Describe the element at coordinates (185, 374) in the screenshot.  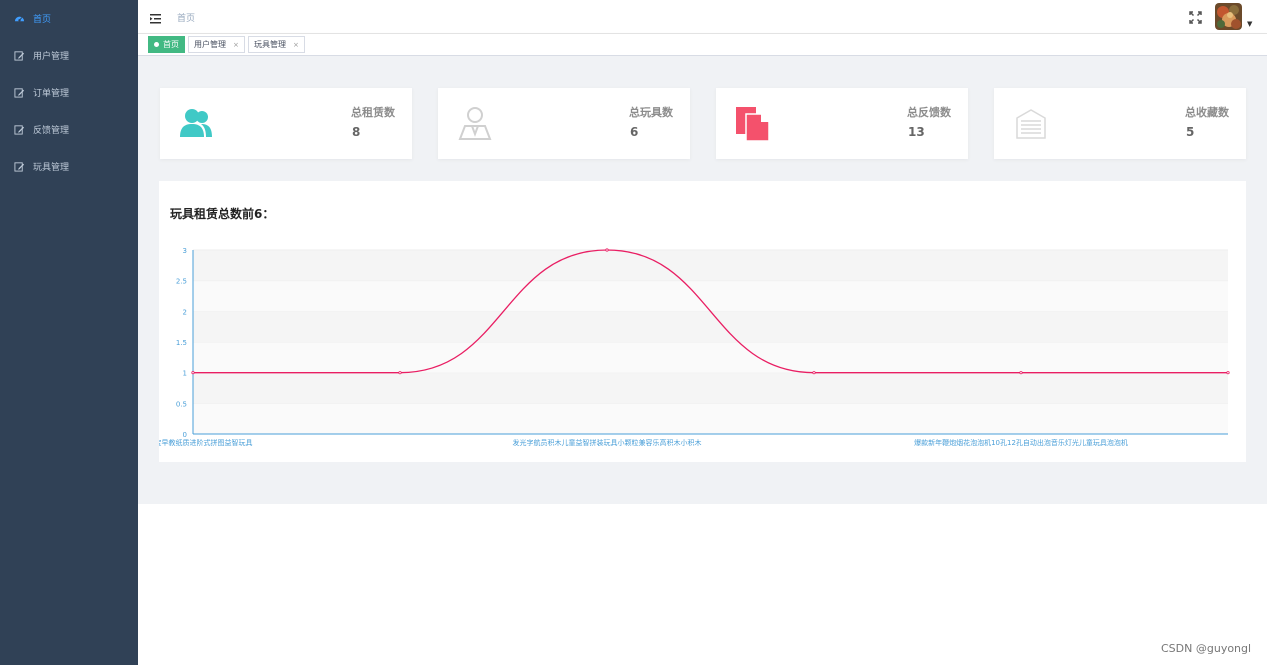
I see `y-tick-label: 1` at that location.